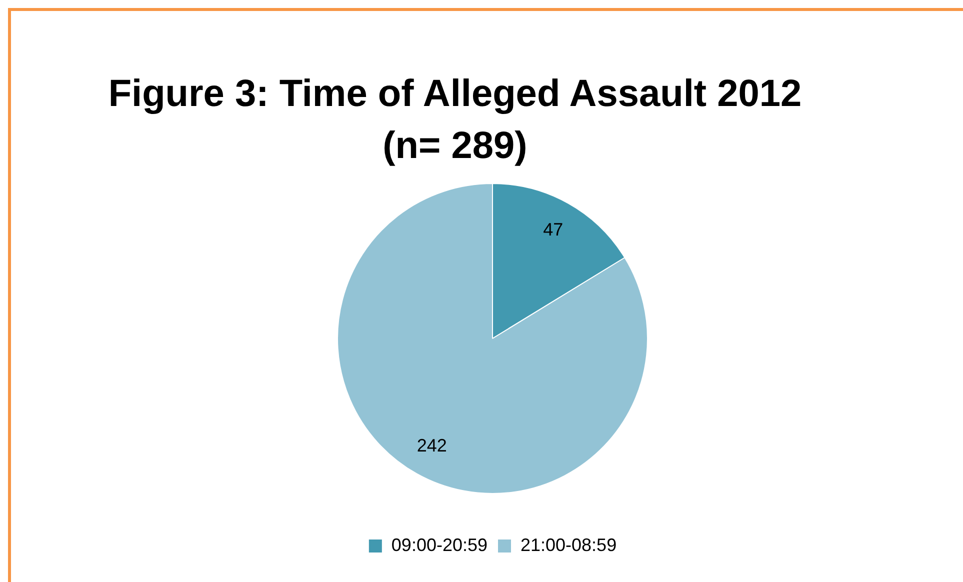 The height and width of the screenshot is (582, 963). What do you see at coordinates (568, 544) in the screenshot?
I see `legend-label: 21:00-08:59` at bounding box center [568, 544].